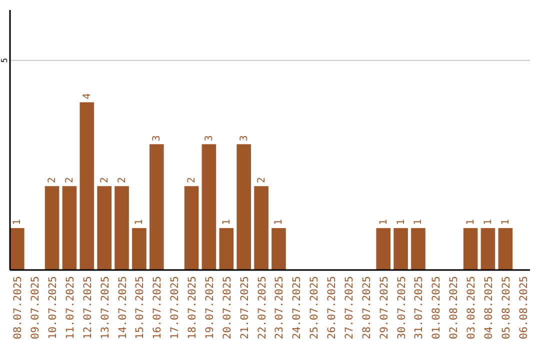  What do you see at coordinates (262, 308) in the screenshot?
I see `x-tick-label: 22.07.2025` at bounding box center [262, 308].